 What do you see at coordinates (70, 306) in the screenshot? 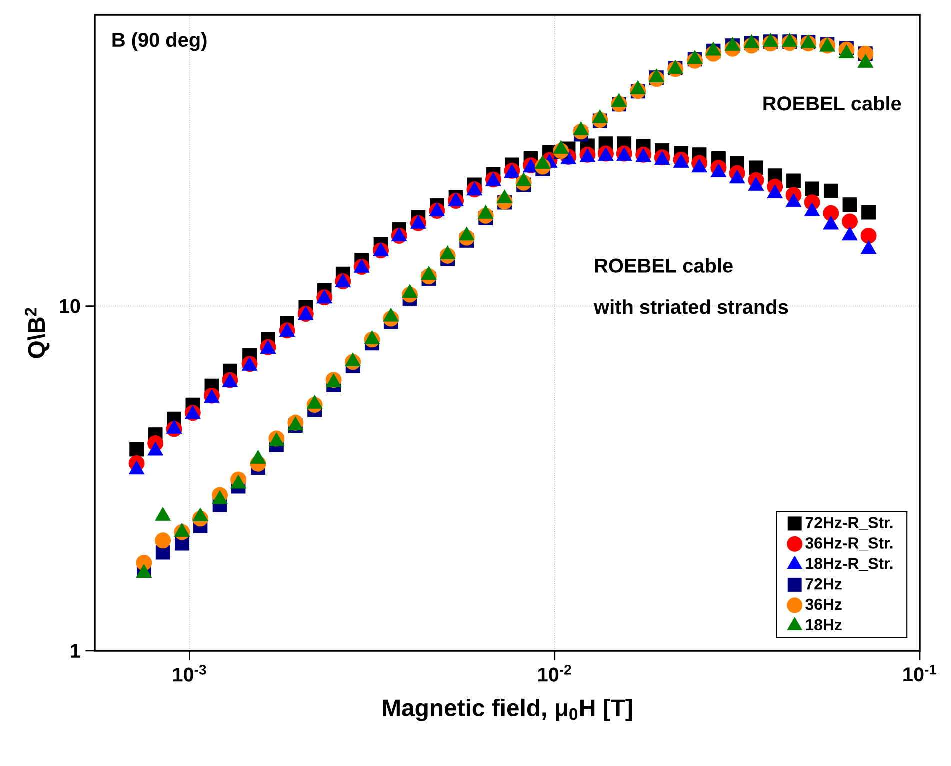
I see `y-tick-label: 10` at bounding box center [70, 306].